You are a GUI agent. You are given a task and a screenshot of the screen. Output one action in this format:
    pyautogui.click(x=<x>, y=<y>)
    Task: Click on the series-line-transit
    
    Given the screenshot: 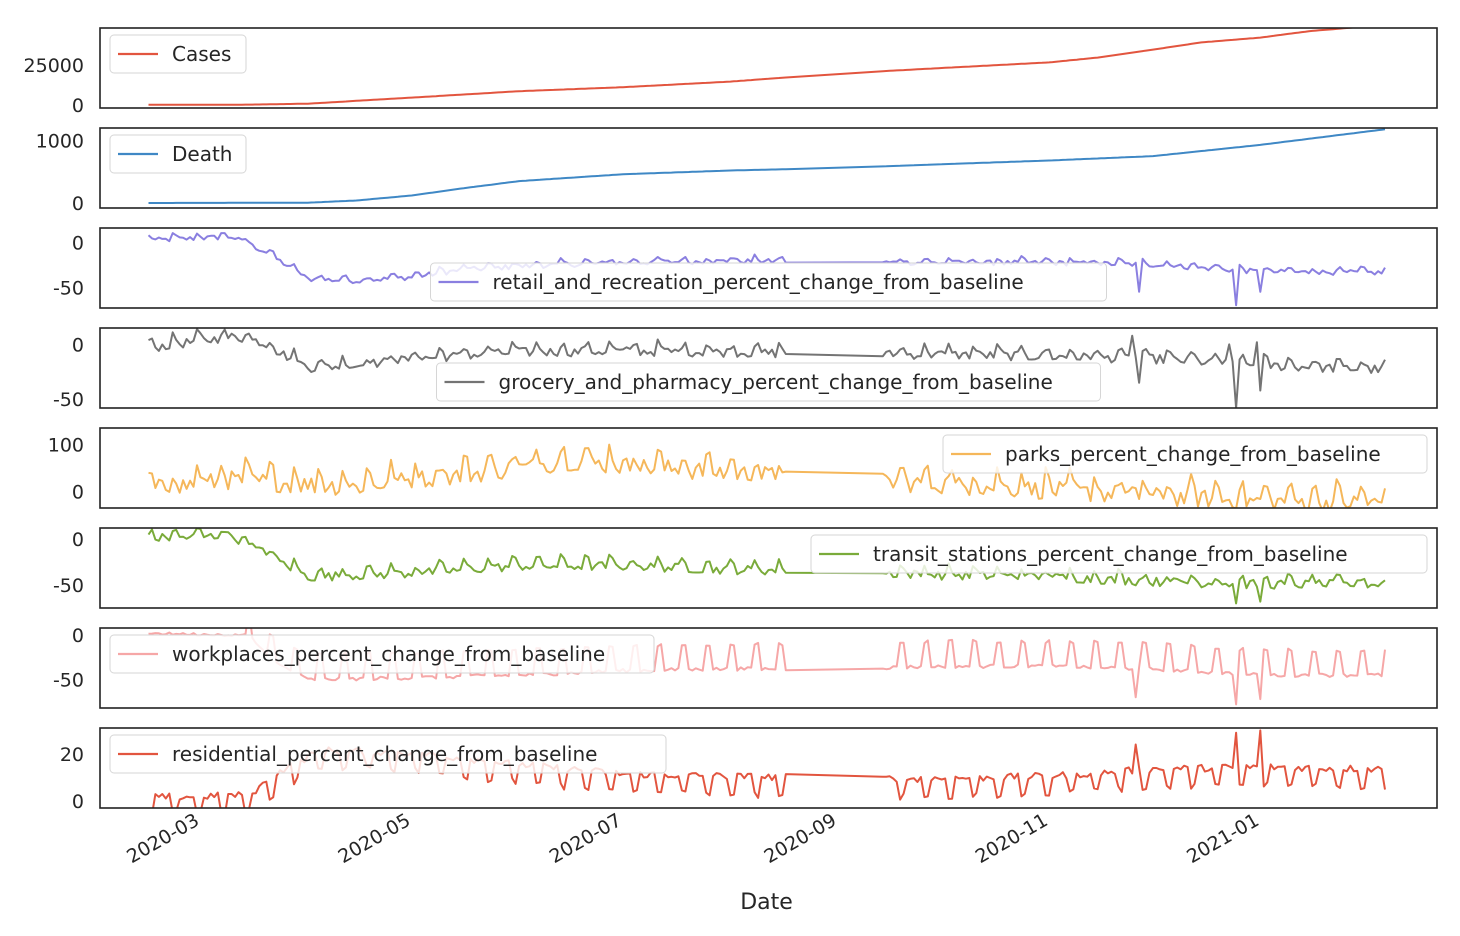 What is the action you would take?
    pyautogui.click(x=766, y=566)
    